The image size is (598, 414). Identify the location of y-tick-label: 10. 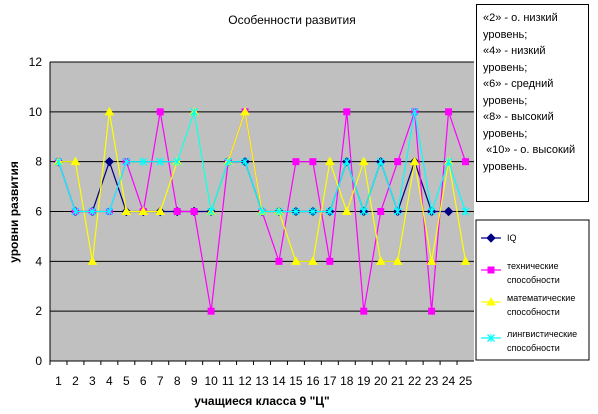
(36, 112).